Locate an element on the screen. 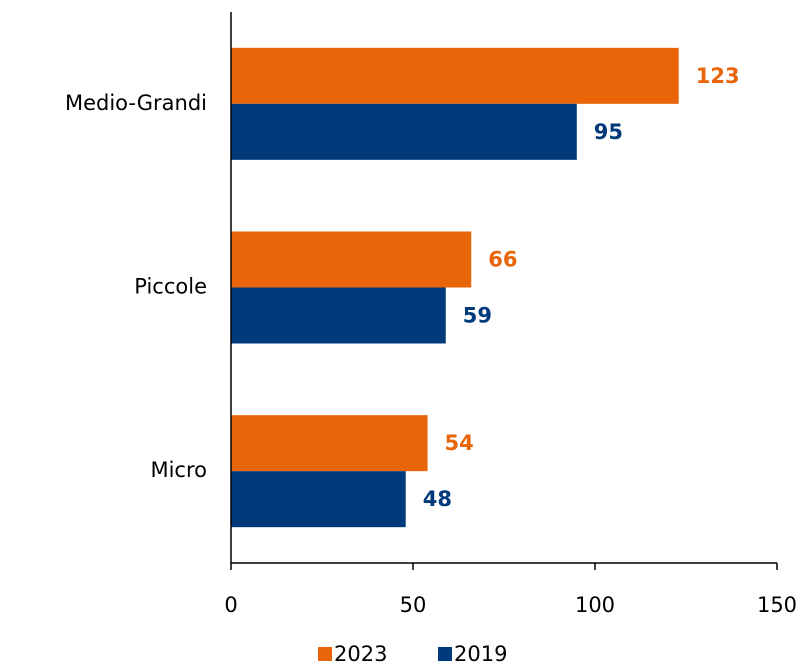 The height and width of the screenshot is (665, 802). category-label: Piccole is located at coordinates (170, 287).